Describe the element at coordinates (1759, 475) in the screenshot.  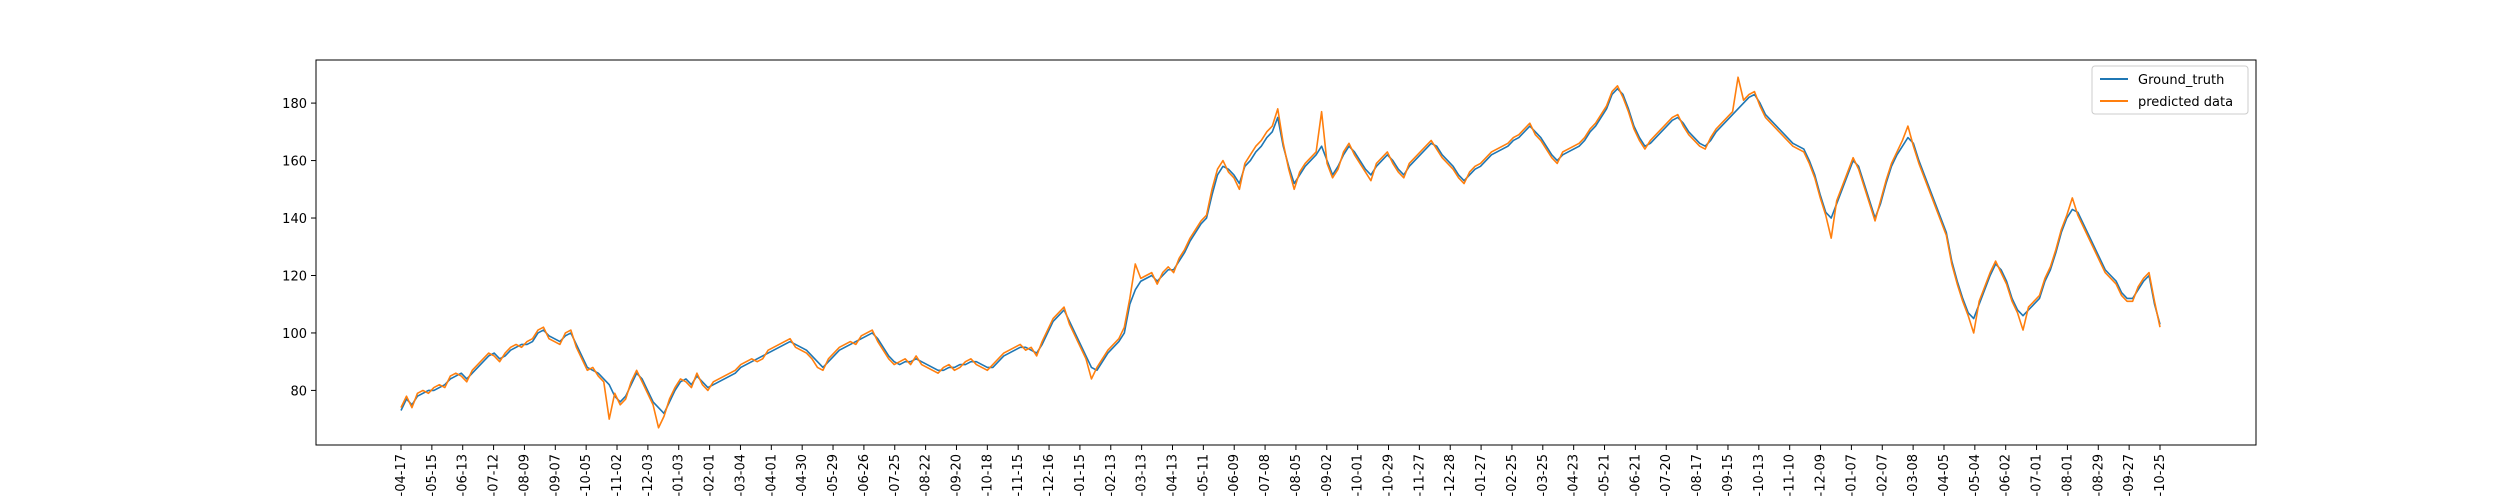
I see `x-tick-label: -10-13` at that location.